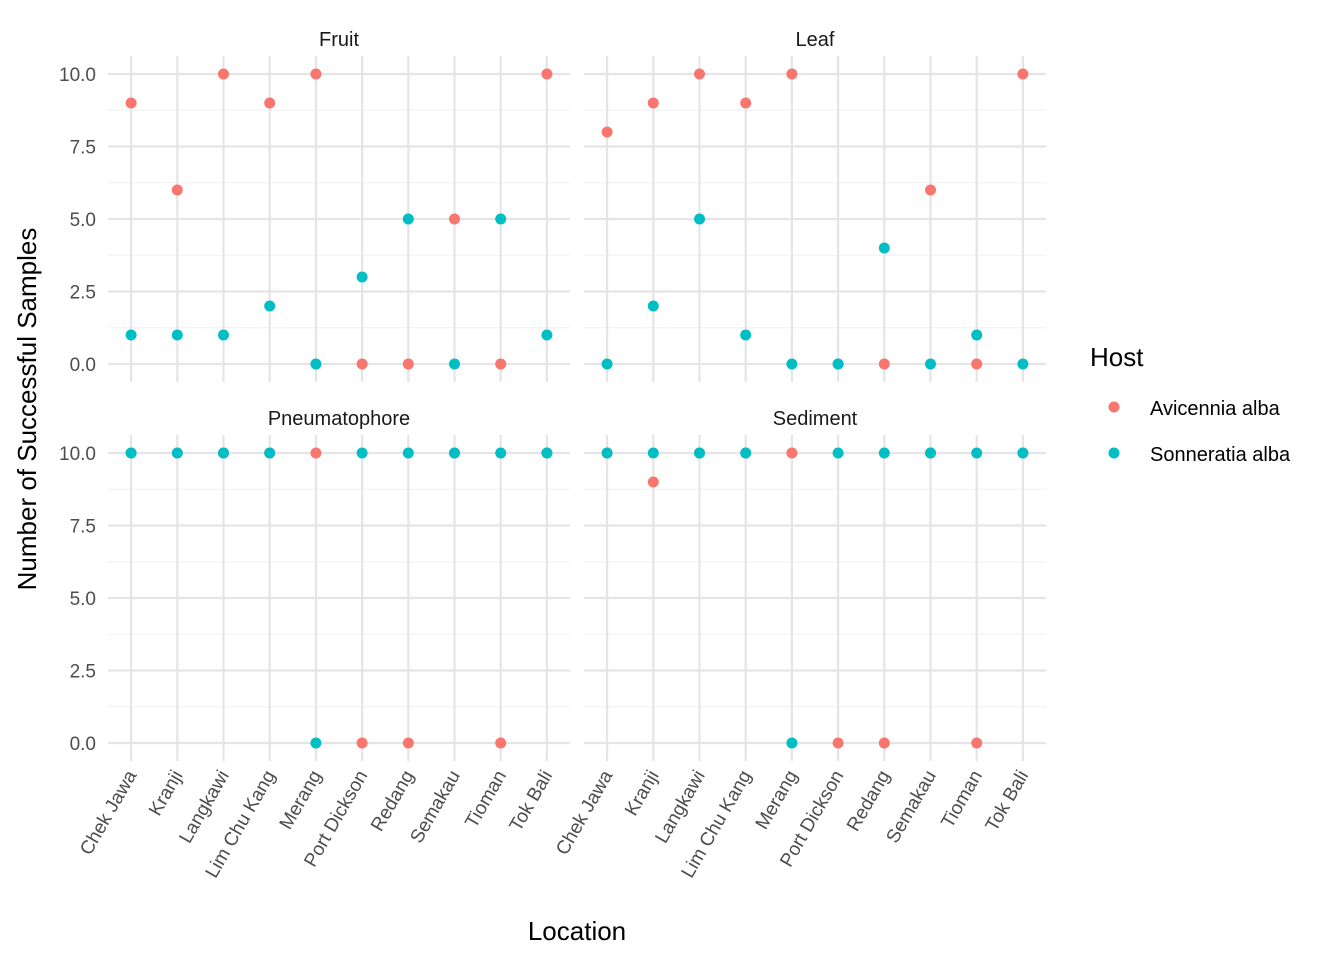 This screenshot has height=965, width=1344. What do you see at coordinates (1114, 453) in the screenshot?
I see `legend-key-sonneratia-alba` at bounding box center [1114, 453].